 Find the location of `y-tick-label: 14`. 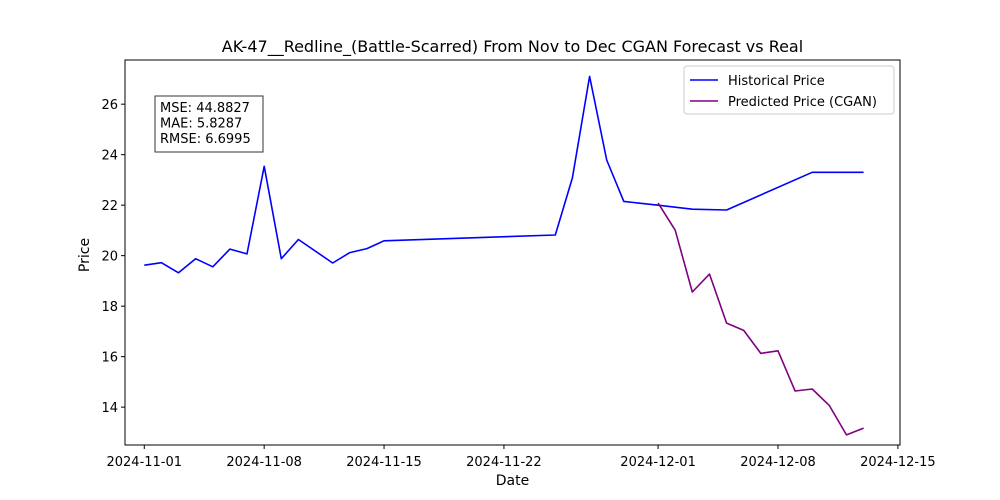

y-tick-label: 14 is located at coordinates (109, 408).